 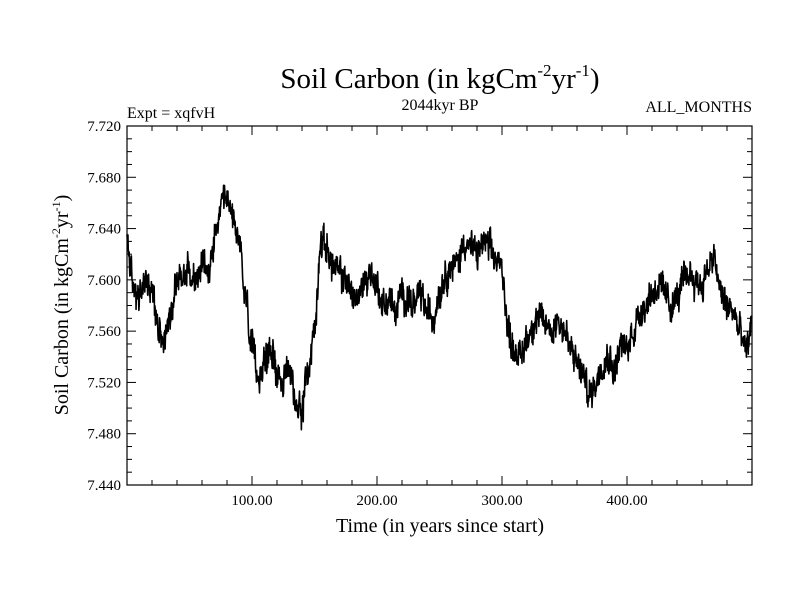 What do you see at coordinates (62, 327) in the screenshot?
I see `ylabel-main: Soil Carbon (in kgCm` at bounding box center [62, 327].